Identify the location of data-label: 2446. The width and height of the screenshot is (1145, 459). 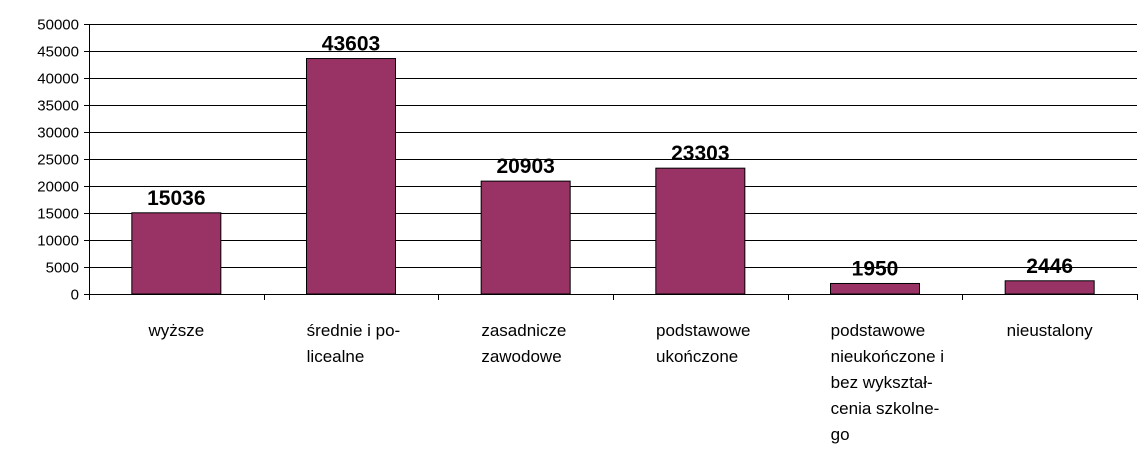
(1049, 266).